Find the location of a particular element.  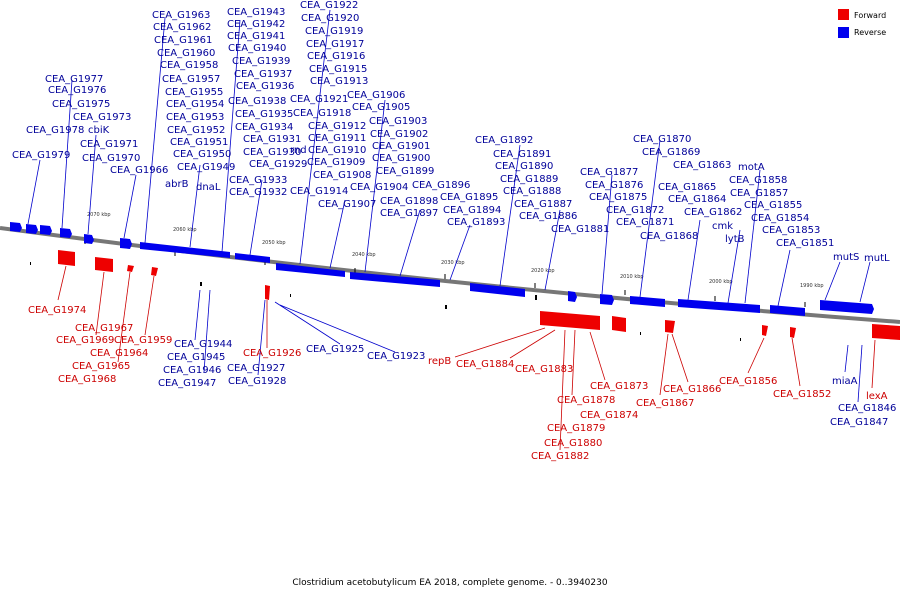

gene-label: CEA_G1872 is located at coordinates (635, 210).